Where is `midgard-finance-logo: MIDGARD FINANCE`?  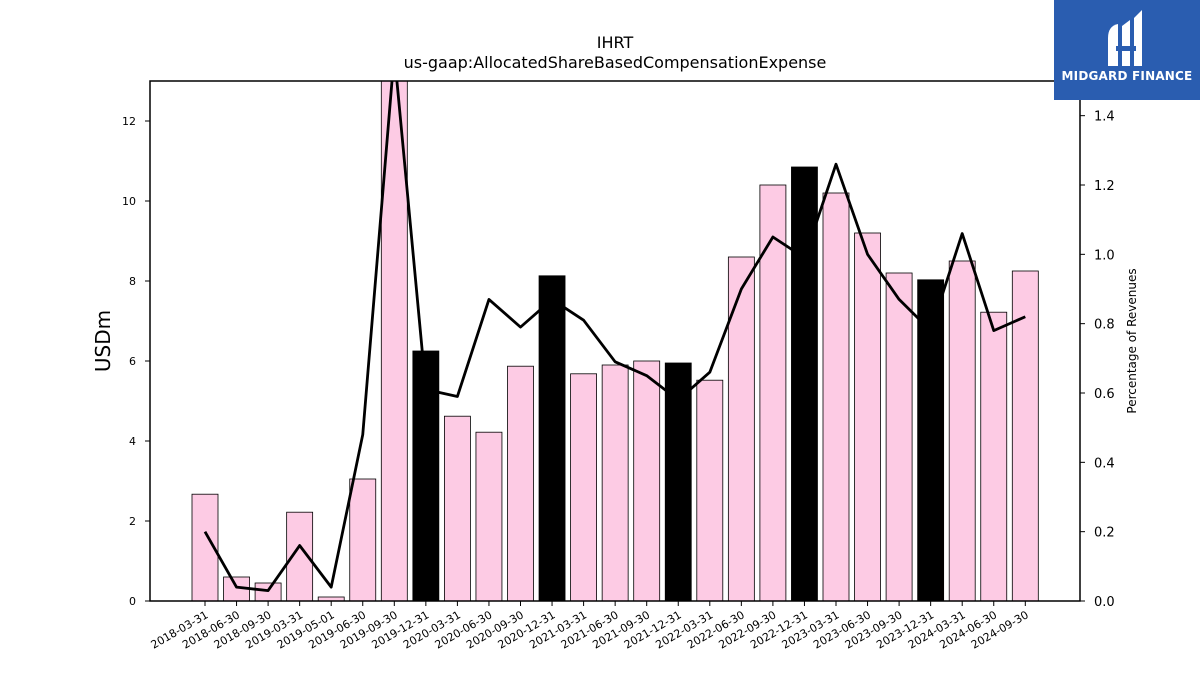
midgard-finance-logo: MIDGARD FINANCE is located at coordinates (1127, 50).